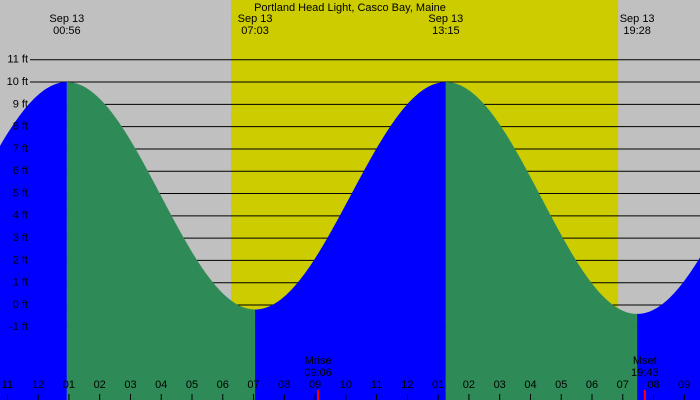 The height and width of the screenshot is (400, 700). What do you see at coordinates (20, 104) in the screenshot?
I see `y-tick-label: 9 ft` at bounding box center [20, 104].